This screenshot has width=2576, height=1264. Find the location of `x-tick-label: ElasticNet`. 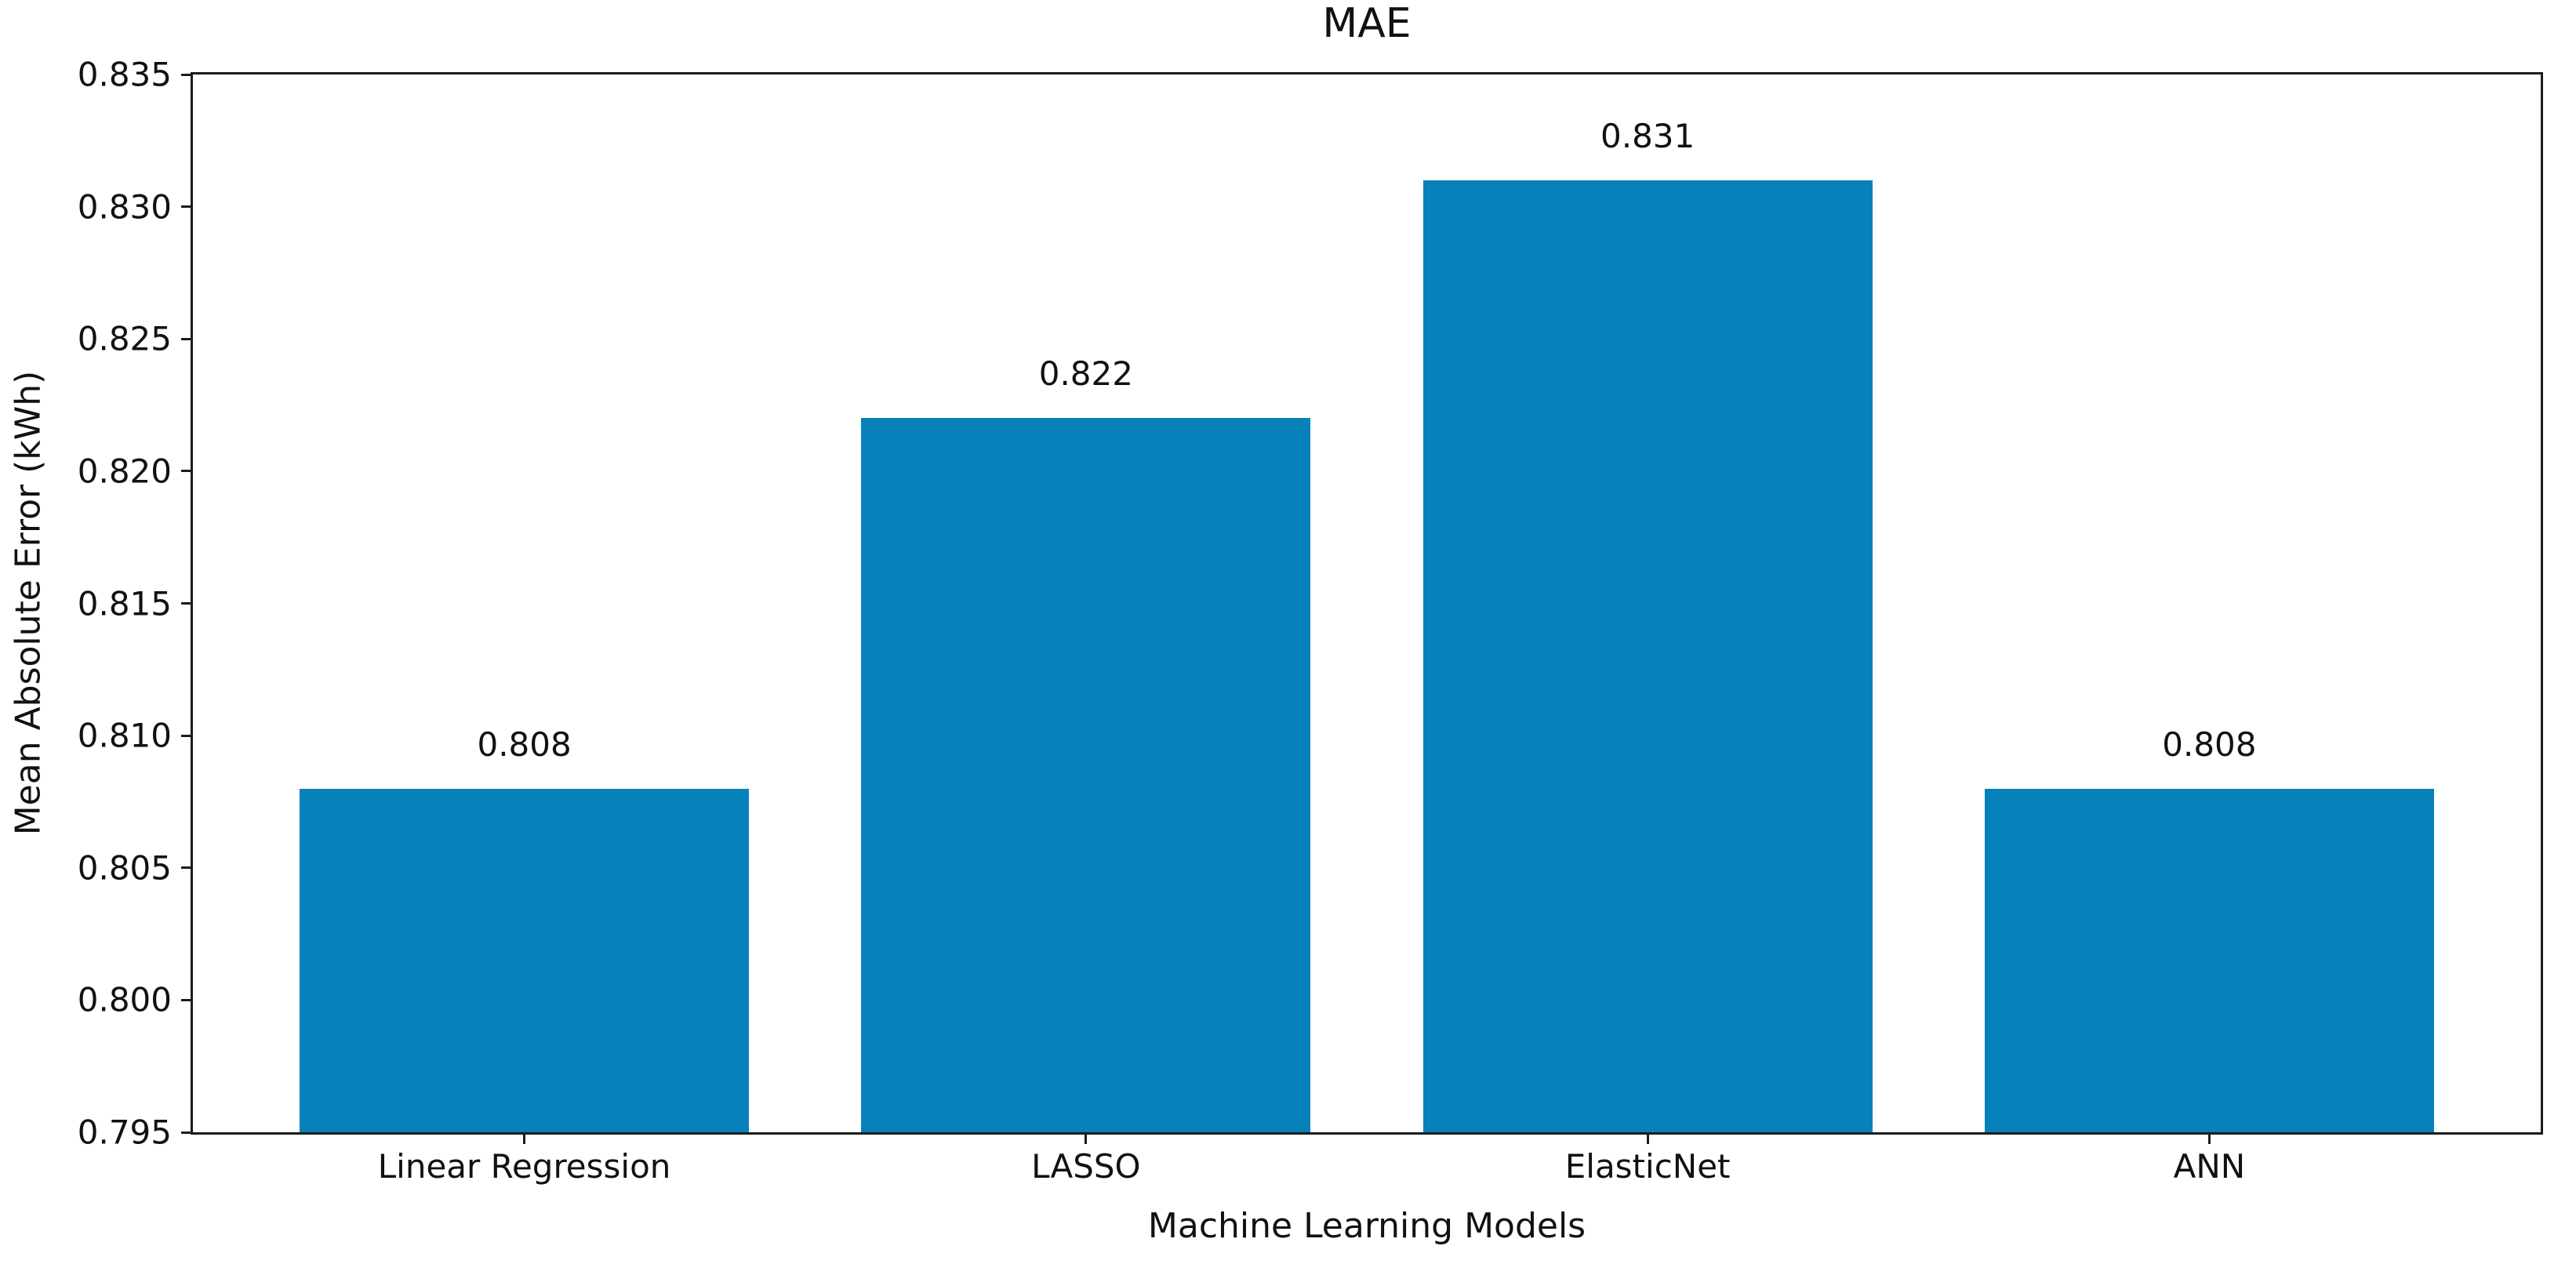

x-tick-label: ElasticNet is located at coordinates (1647, 1166).